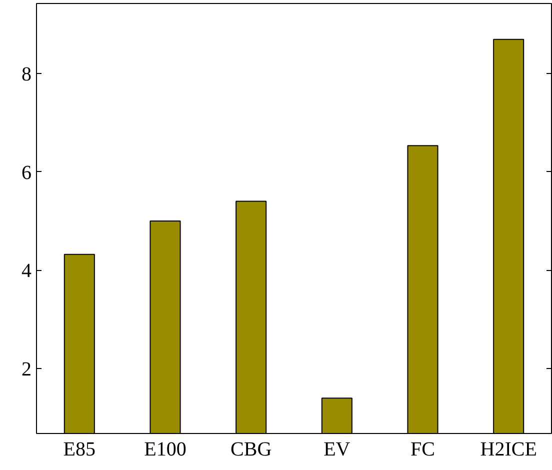  Describe the element at coordinates (165, 449) in the screenshot. I see `x-tick-label: E100` at that location.